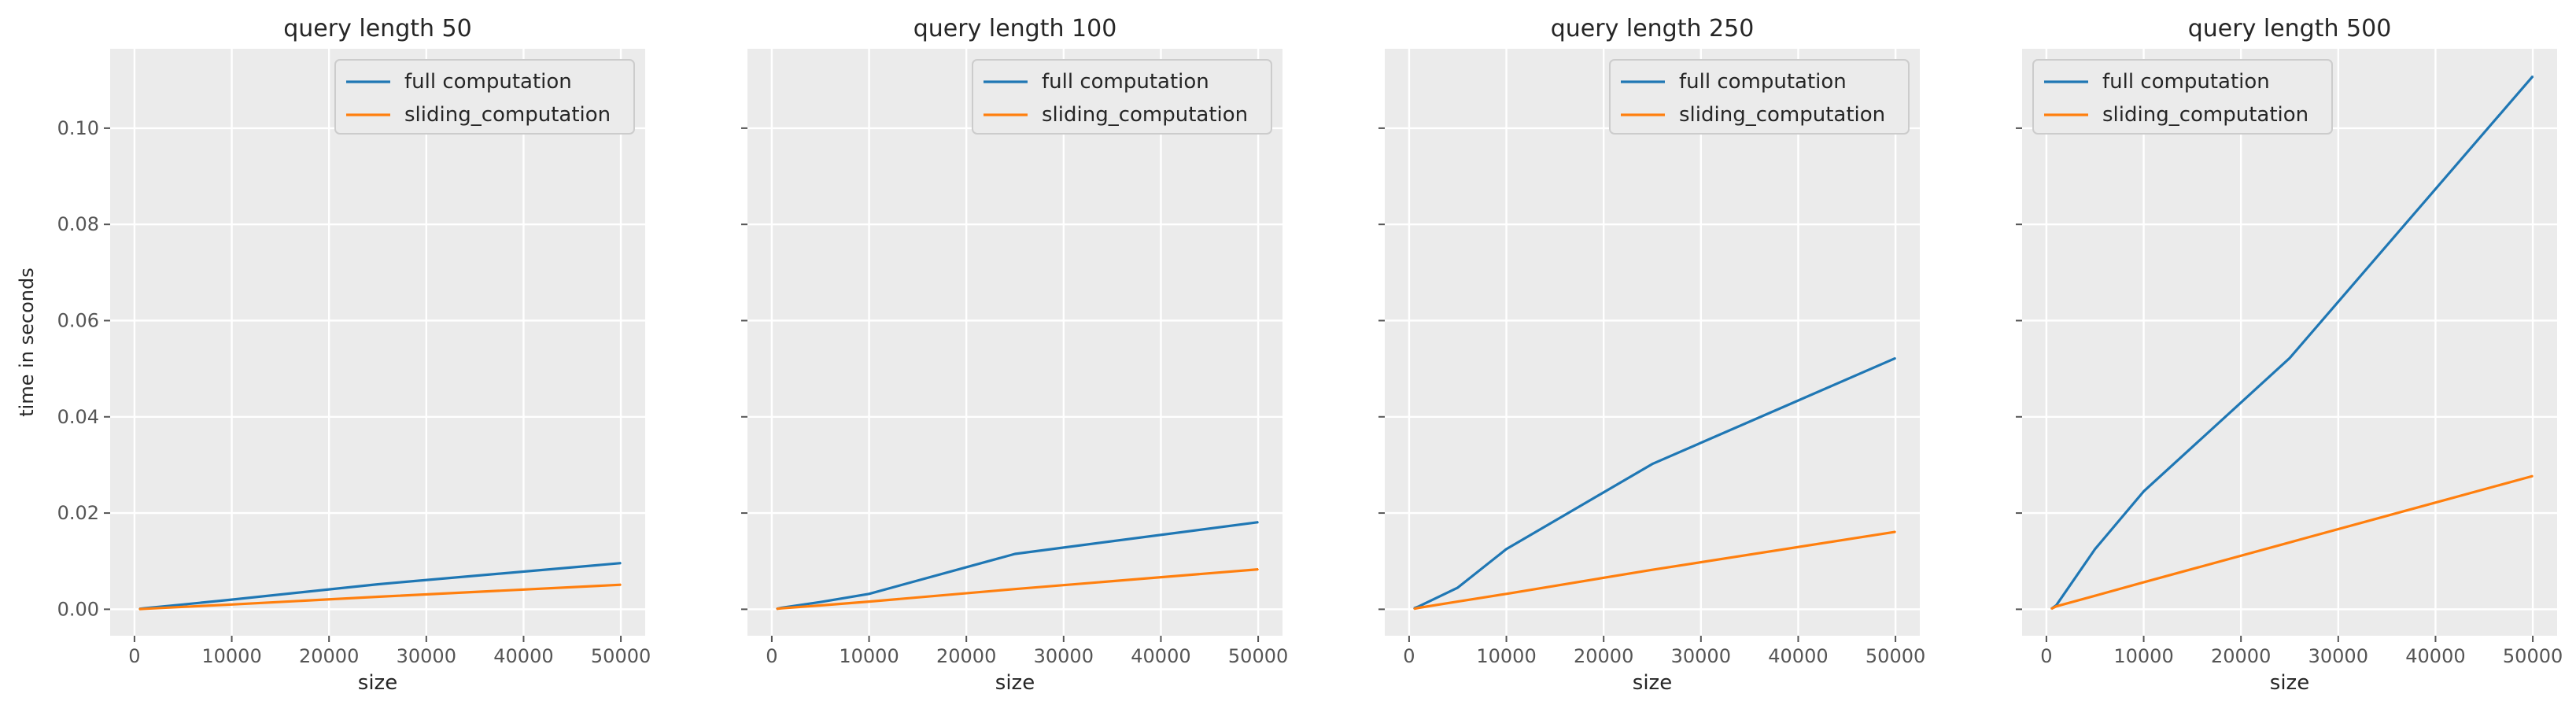  Describe the element at coordinates (2290, 28) in the screenshot. I see `chart-title: query length 500` at that location.